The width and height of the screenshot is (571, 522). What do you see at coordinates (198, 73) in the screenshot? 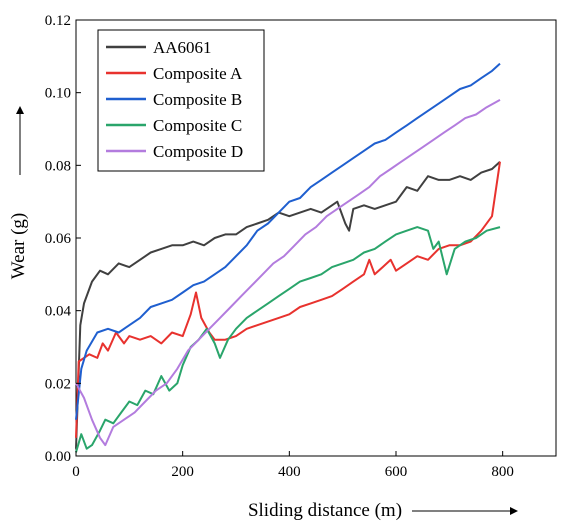
I see `legend-label: Composite A` at bounding box center [198, 73].